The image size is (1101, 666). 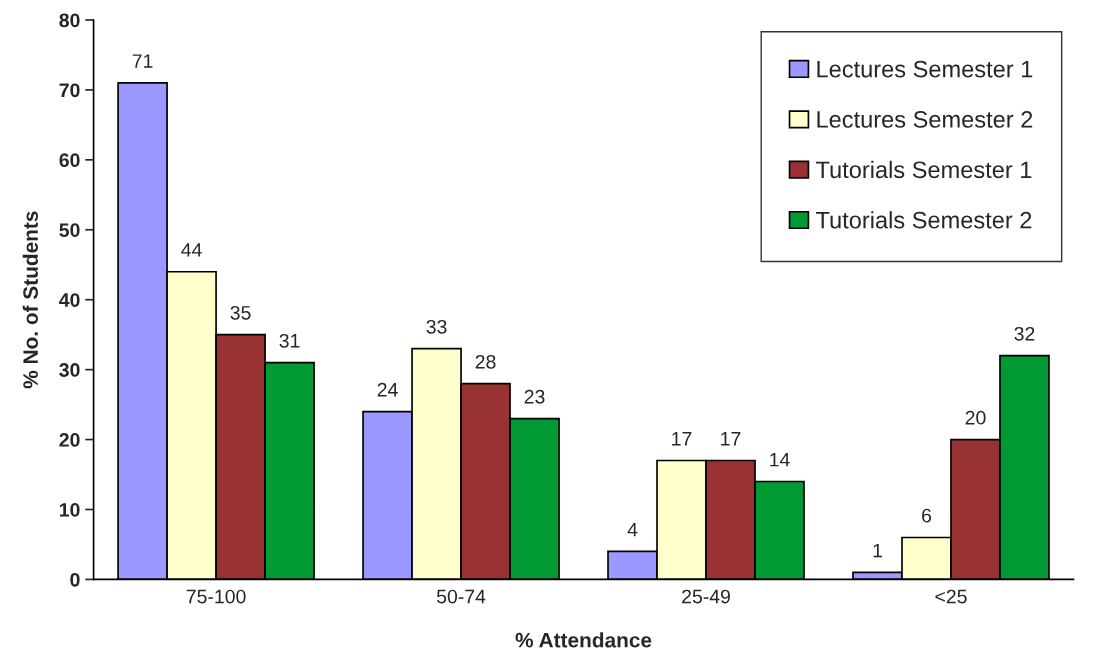 What do you see at coordinates (69, 230) in the screenshot?
I see `y-tick-label: 50` at bounding box center [69, 230].